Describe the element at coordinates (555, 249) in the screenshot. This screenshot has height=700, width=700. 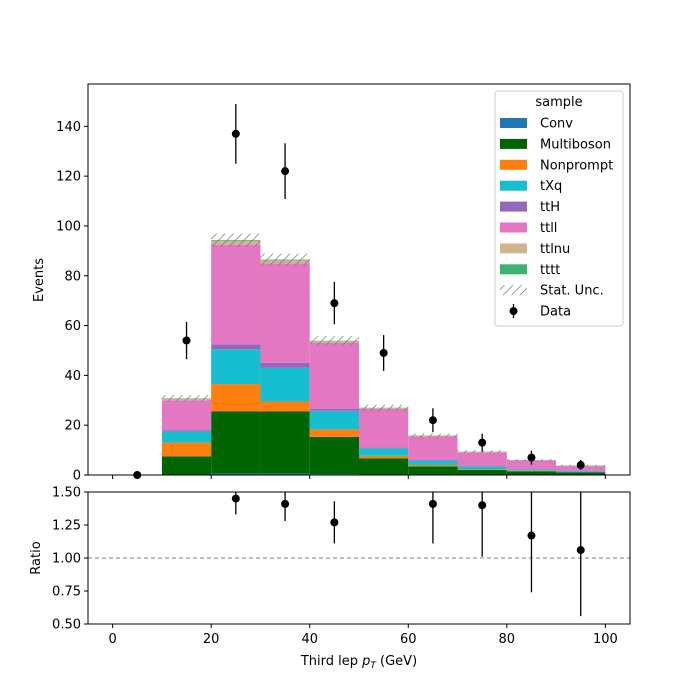
I see `legend-label: ttlnu` at that location.